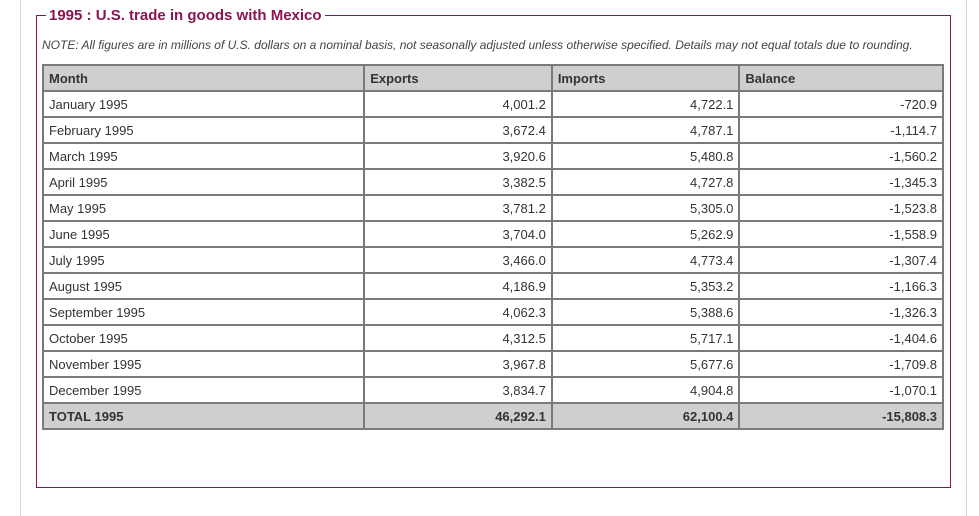 This screenshot has width=979, height=516. What do you see at coordinates (645, 416) in the screenshot?
I see `total-imports: 62,100.4` at bounding box center [645, 416].